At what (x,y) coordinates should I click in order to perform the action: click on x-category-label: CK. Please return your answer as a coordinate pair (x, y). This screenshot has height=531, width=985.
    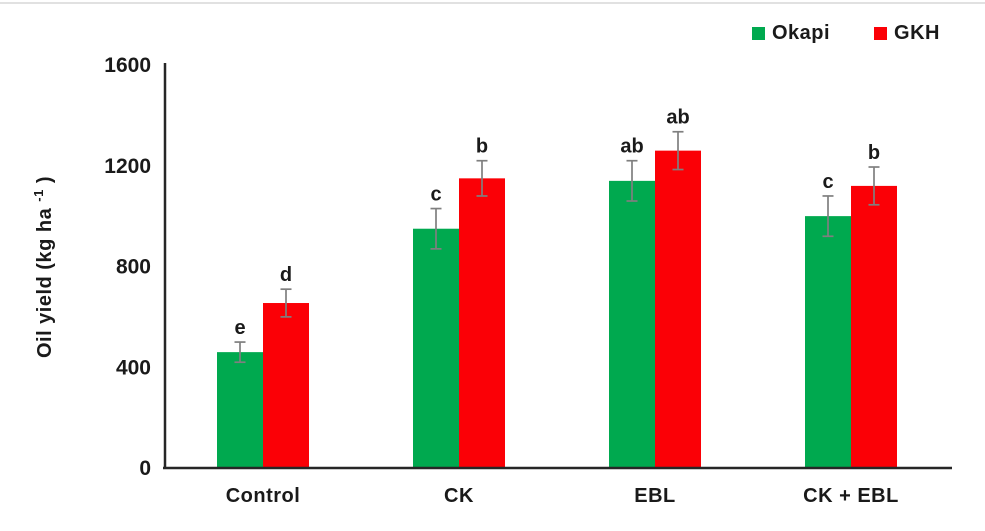
    Looking at the image, I should click on (459, 496).